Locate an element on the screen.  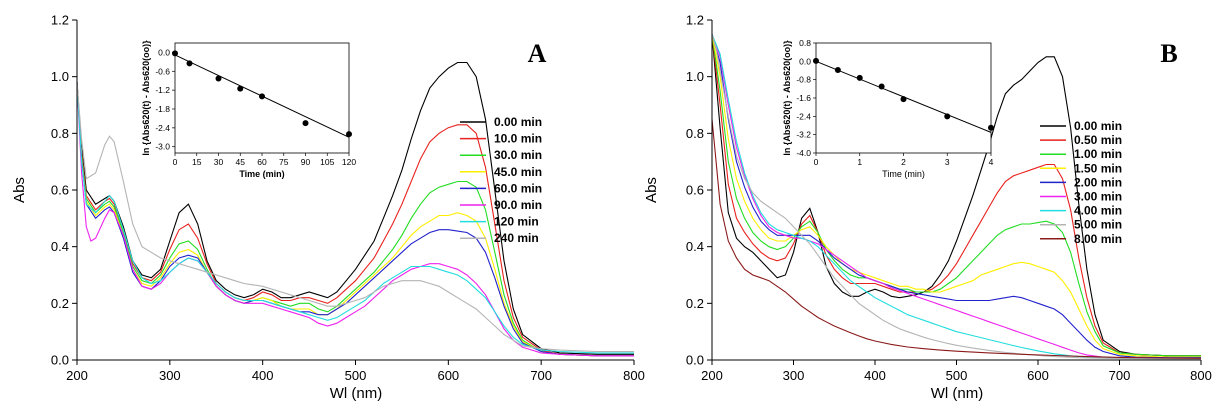
x-tick-label: 400 is located at coordinates (263, 375).